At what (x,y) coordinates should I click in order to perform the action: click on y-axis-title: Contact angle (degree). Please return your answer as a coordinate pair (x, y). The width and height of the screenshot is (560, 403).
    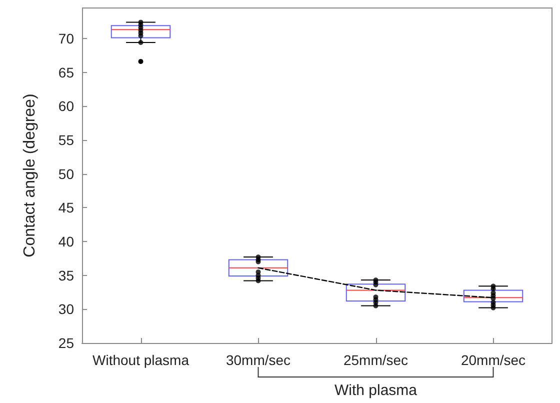
    Looking at the image, I should click on (30, 176).